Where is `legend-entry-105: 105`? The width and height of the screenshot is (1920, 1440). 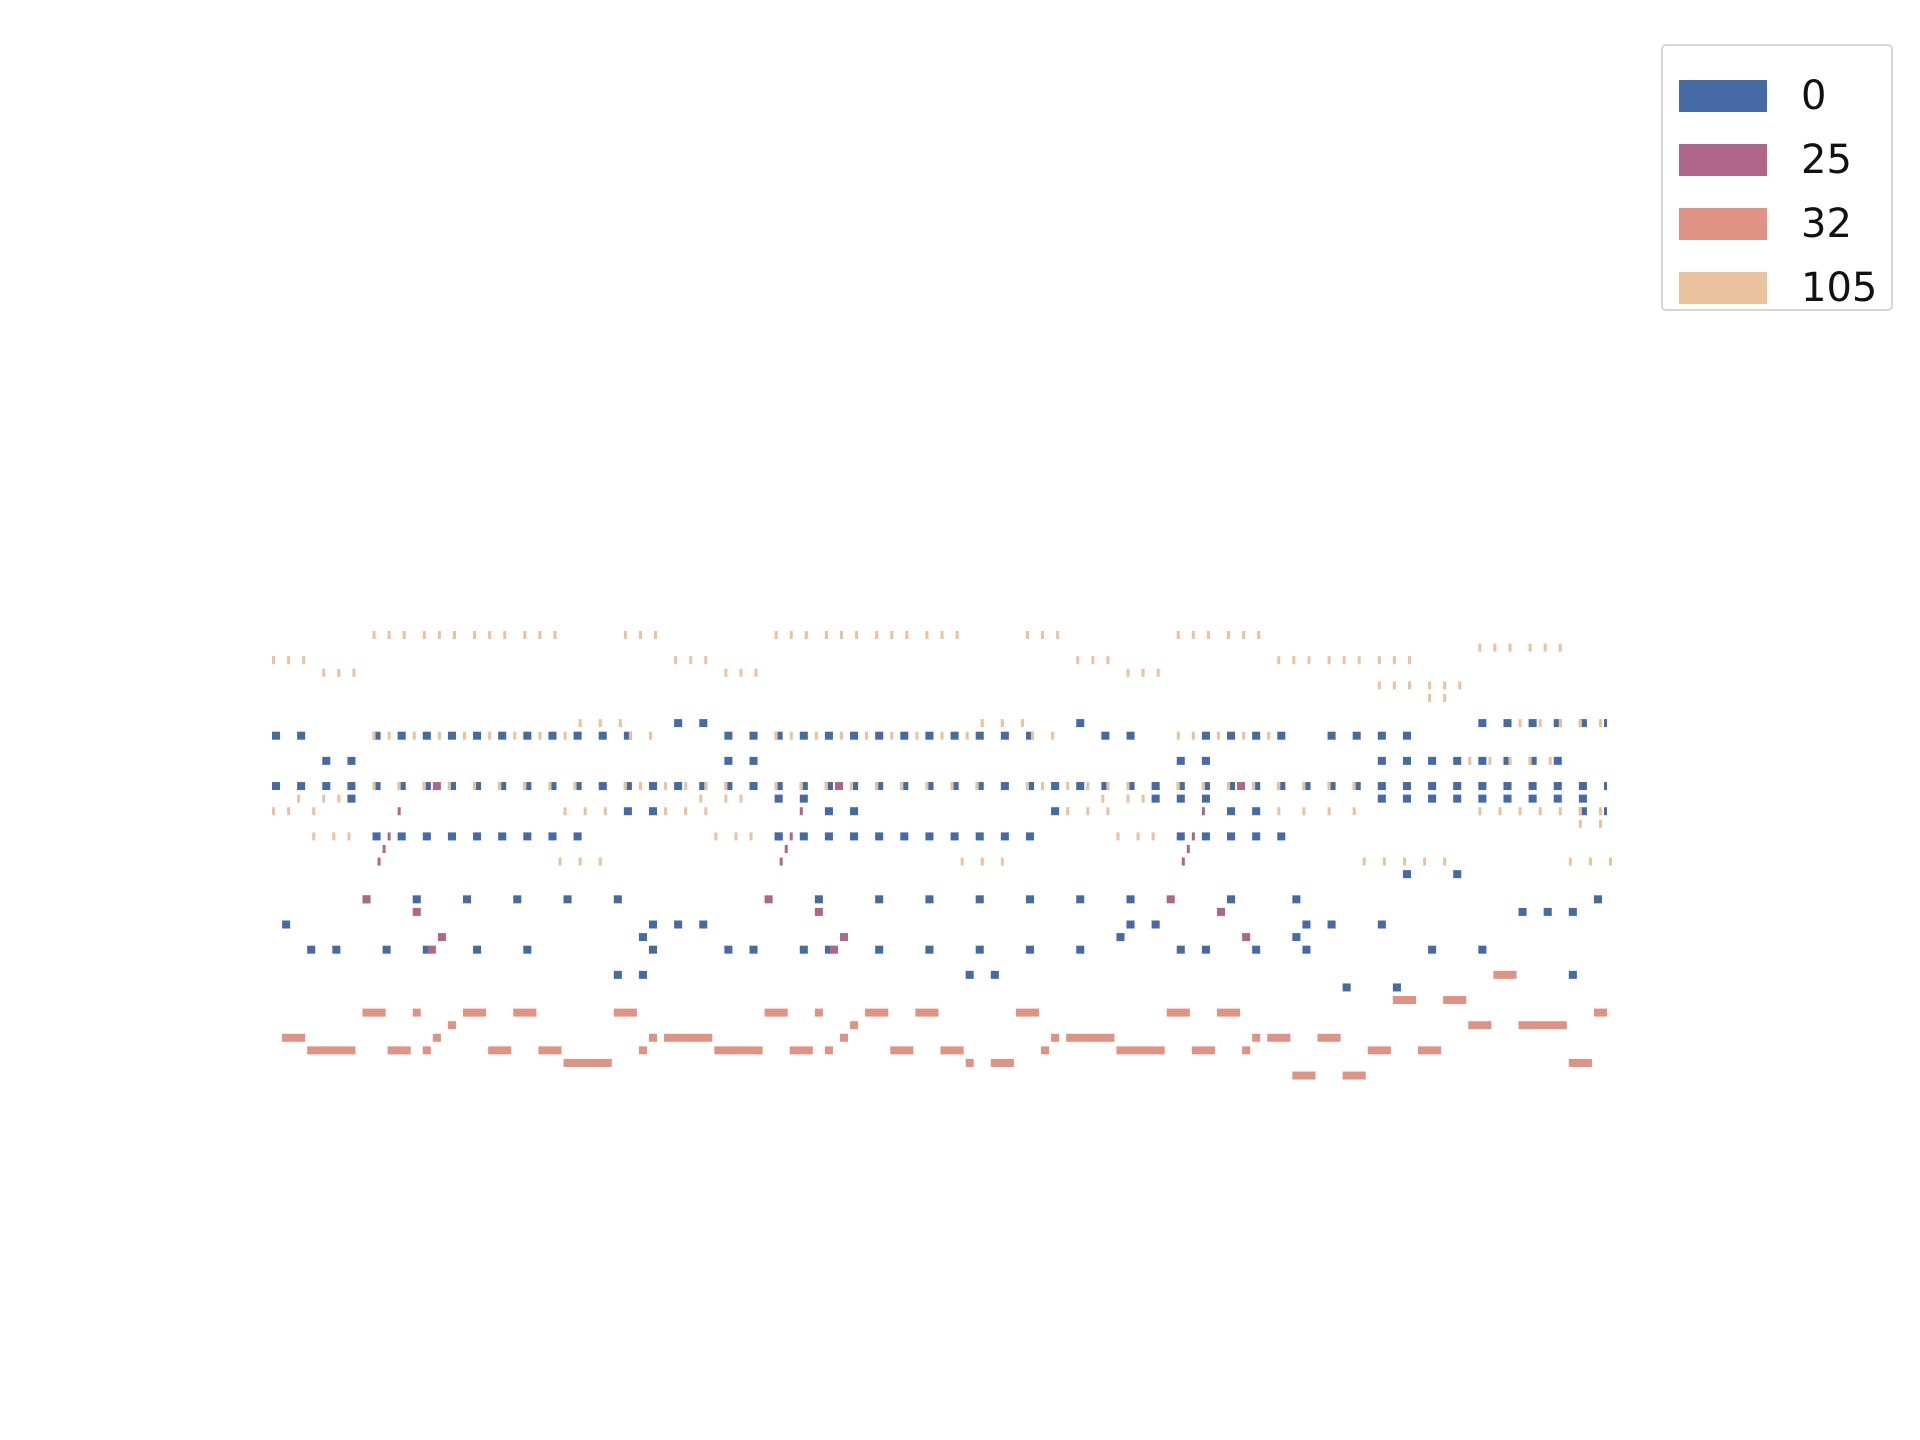
legend-entry-105: 105 is located at coordinates (1785, 288).